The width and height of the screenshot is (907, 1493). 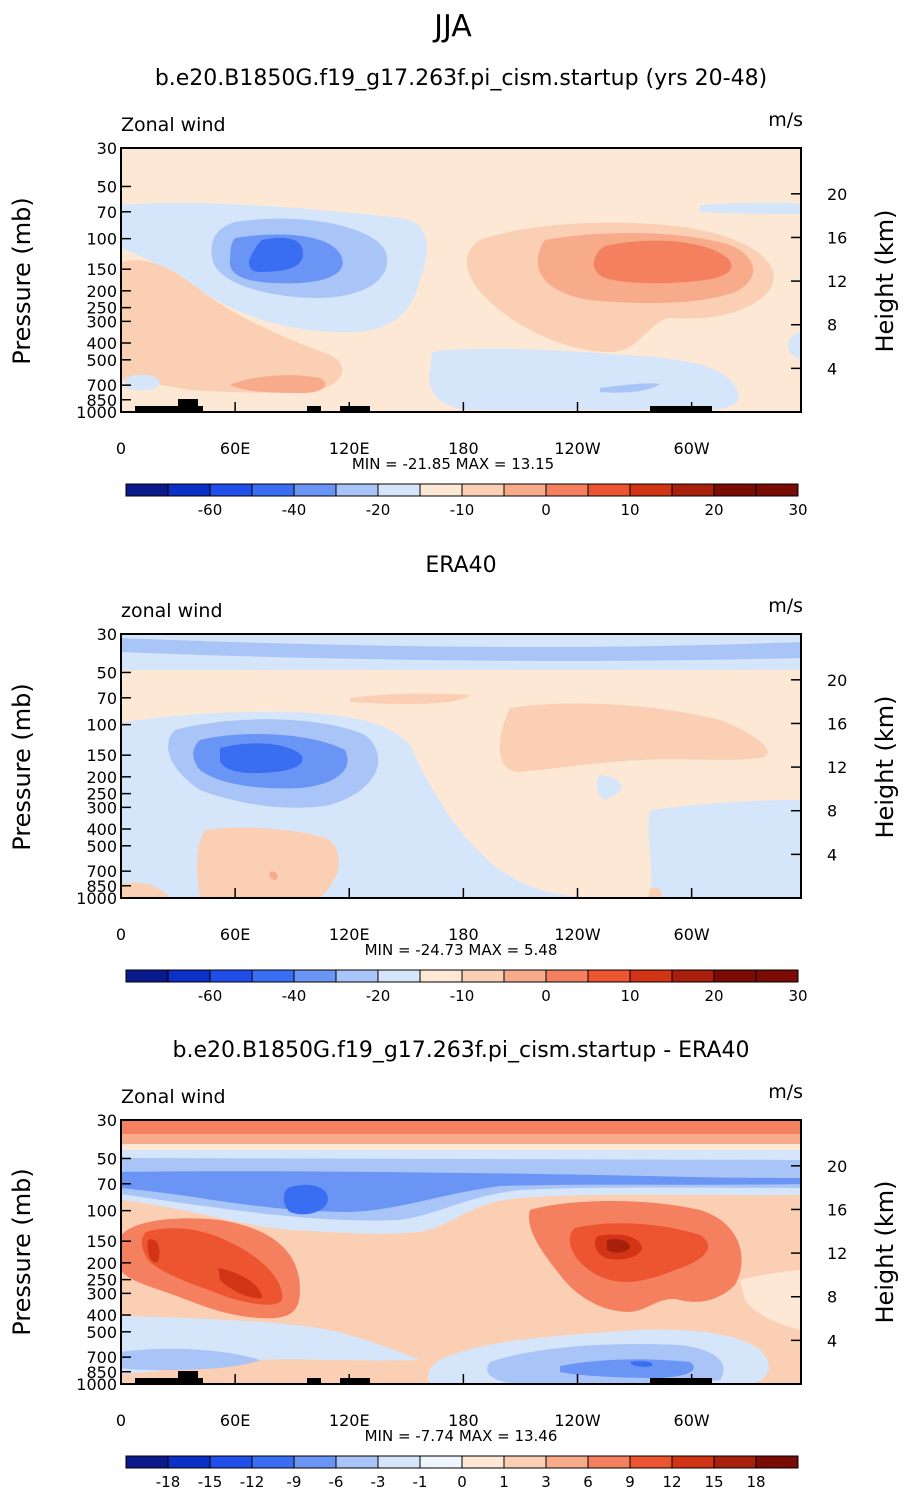 I want to click on longitude-tick-label: 120W, so click(x=577, y=448).